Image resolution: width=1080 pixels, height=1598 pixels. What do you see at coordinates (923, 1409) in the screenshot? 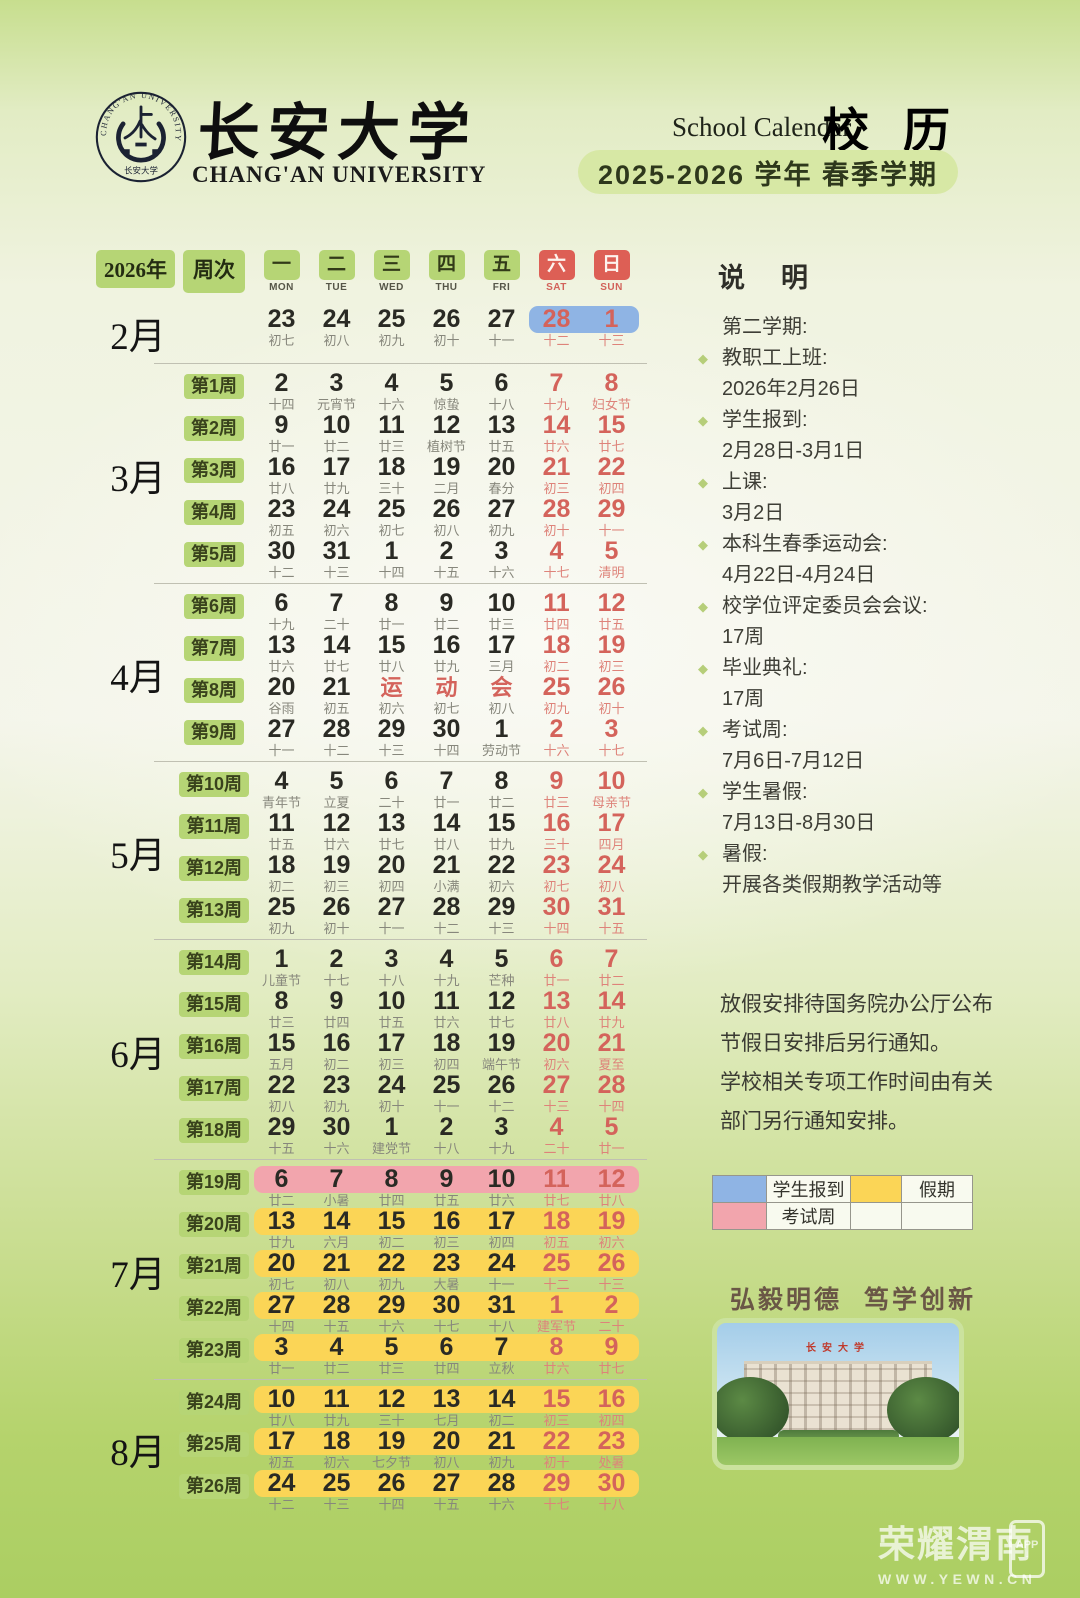
I see `tree-right` at bounding box center [923, 1409].